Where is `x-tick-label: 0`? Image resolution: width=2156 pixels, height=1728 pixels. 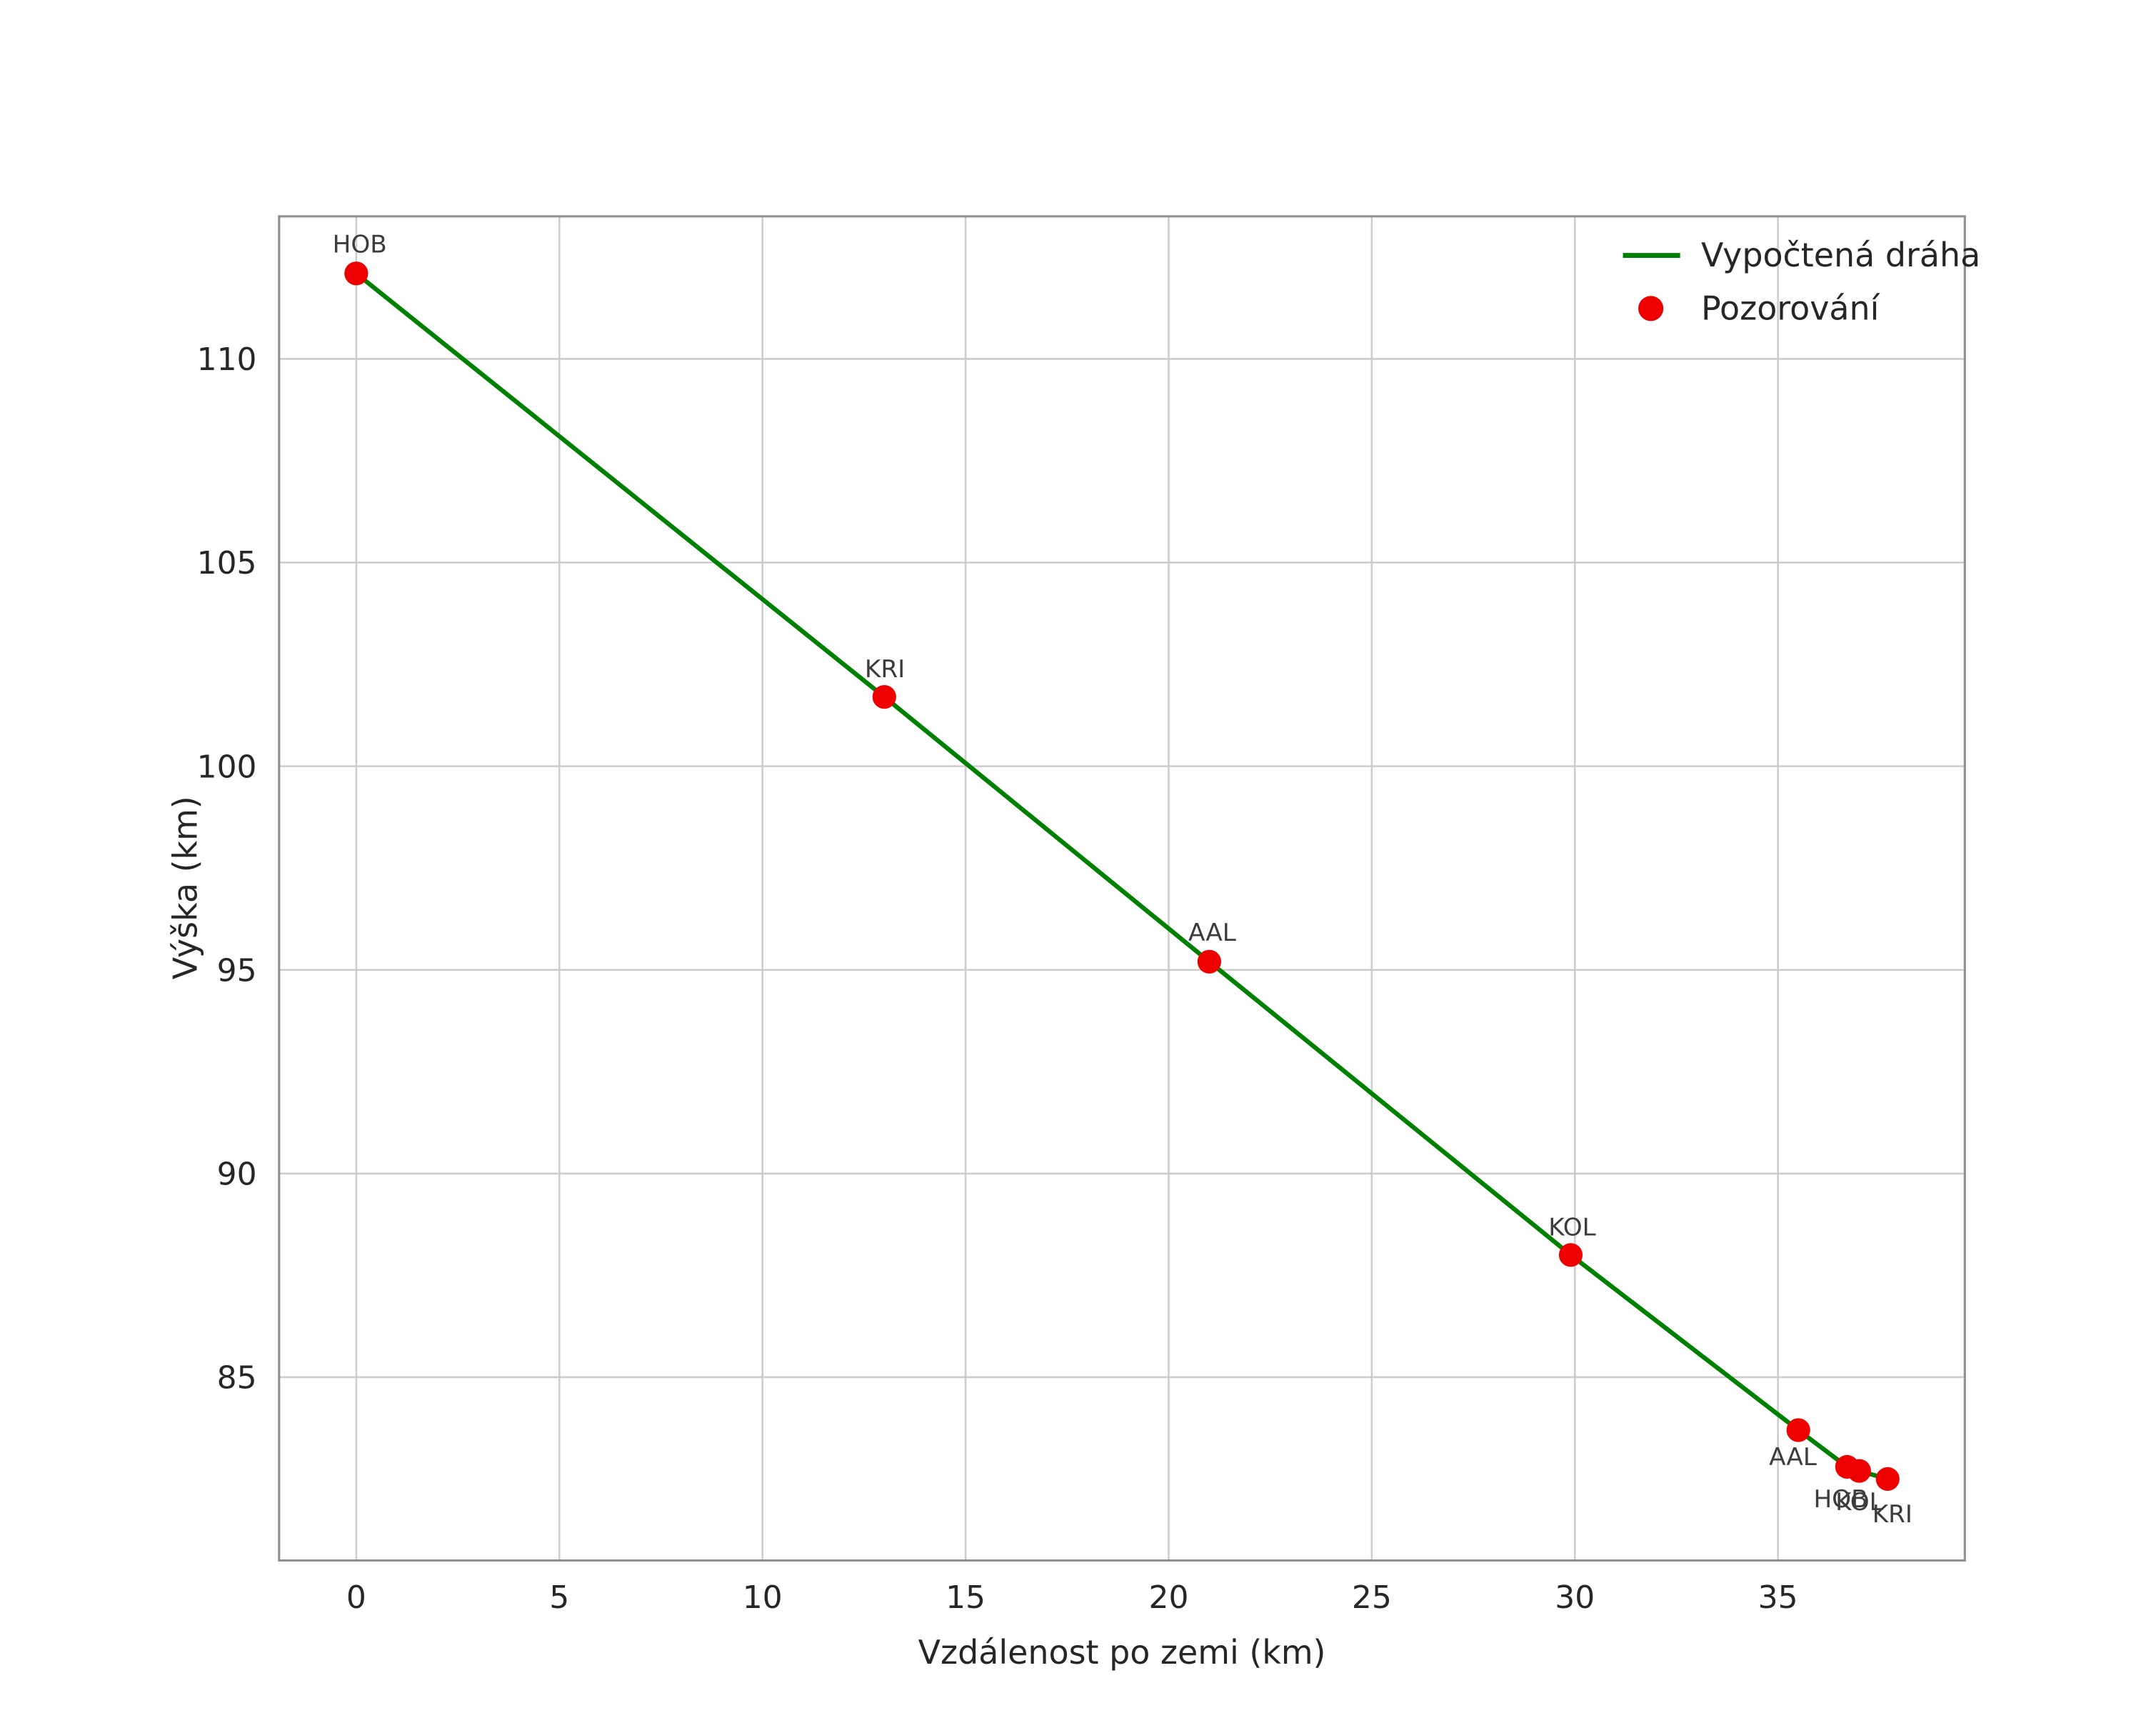 x-tick-label: 0 is located at coordinates (356, 1597).